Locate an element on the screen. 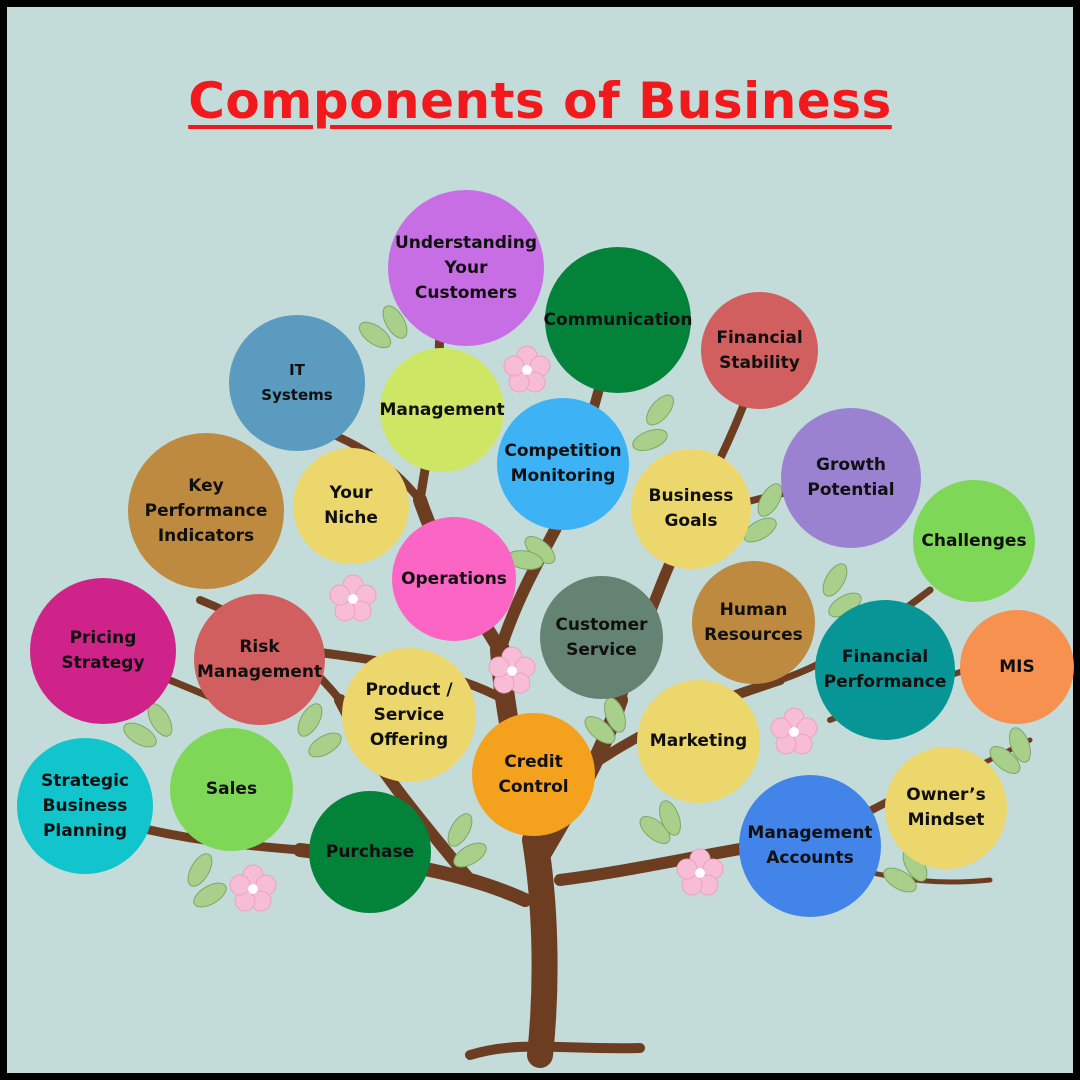 This screenshot has height=1080, width=1080. node-label: Management is located at coordinates (442, 409).